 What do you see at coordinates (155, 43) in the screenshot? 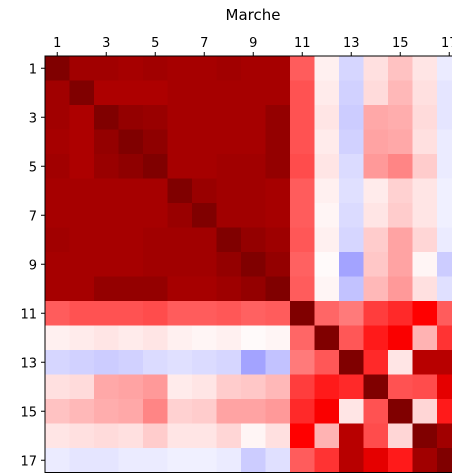
I see `x-tick-label: 5` at bounding box center [155, 43].